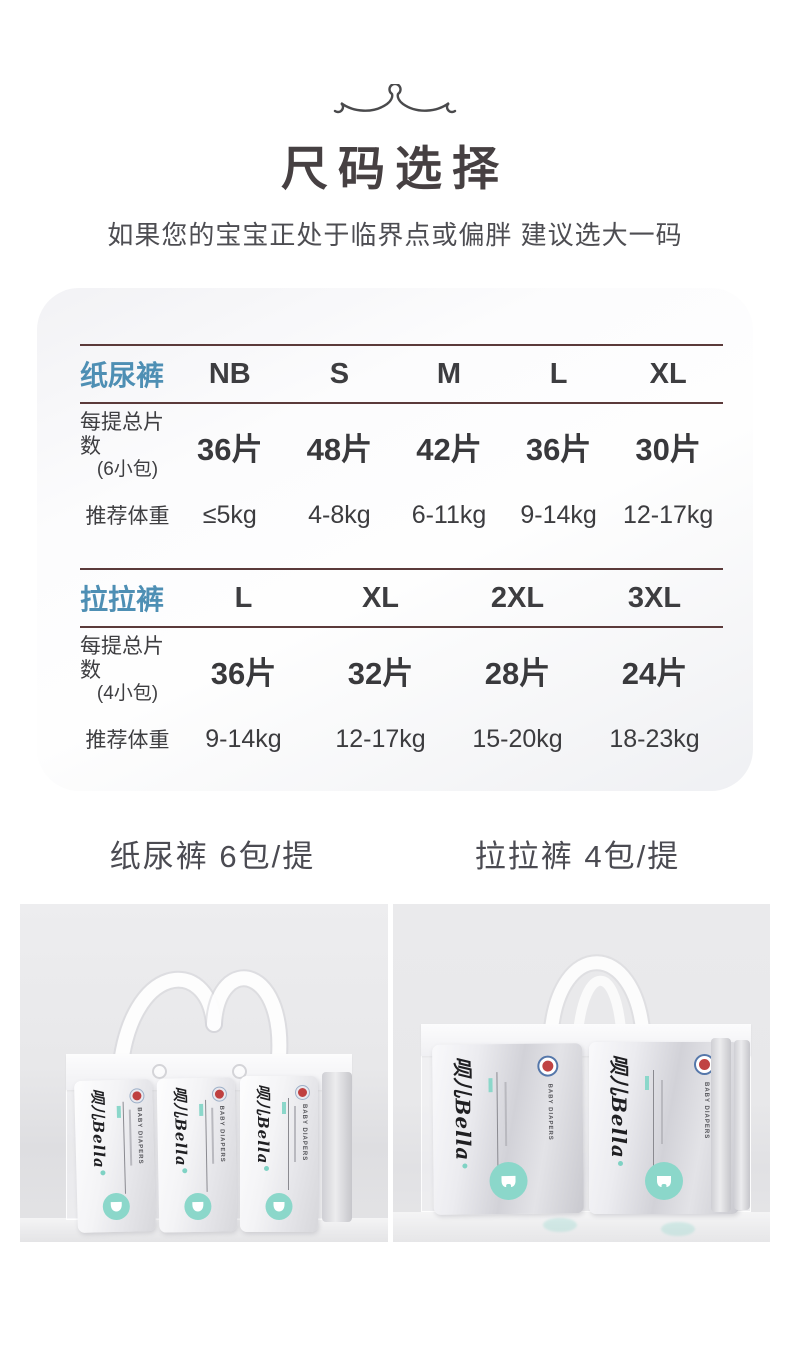  Describe the element at coordinates (654, 597) in the screenshot. I see `size-header: 3XL` at that location.